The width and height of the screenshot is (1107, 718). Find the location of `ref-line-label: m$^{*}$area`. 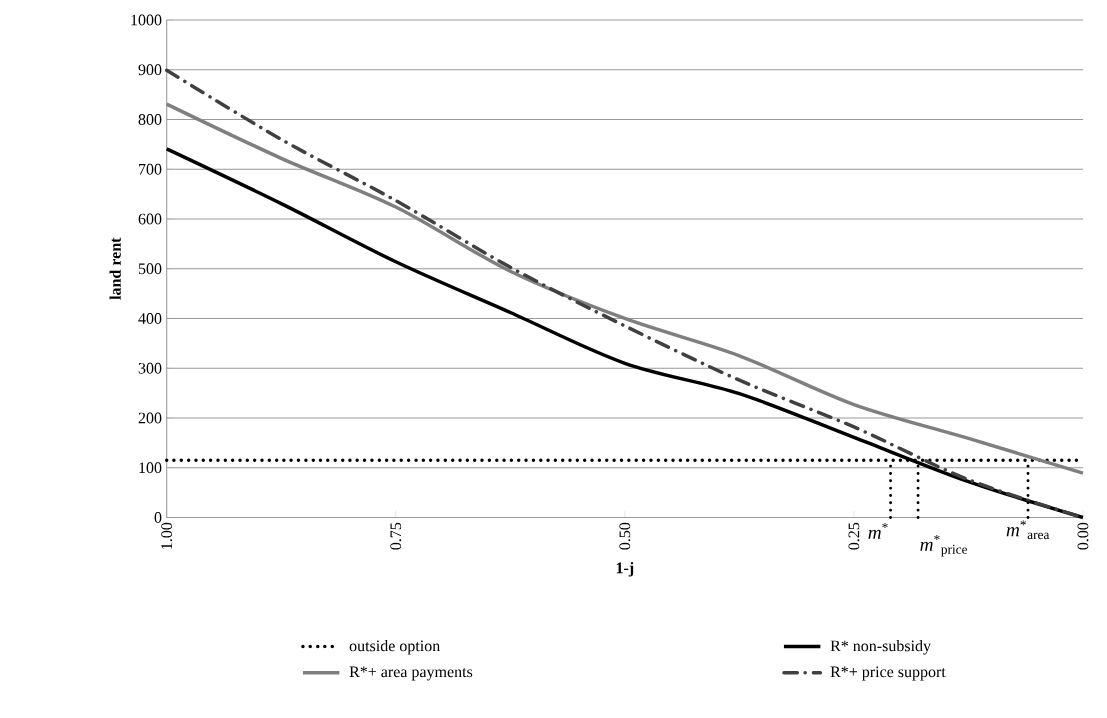

ref-line-label: m$^{*}$area is located at coordinates (1028, 530).